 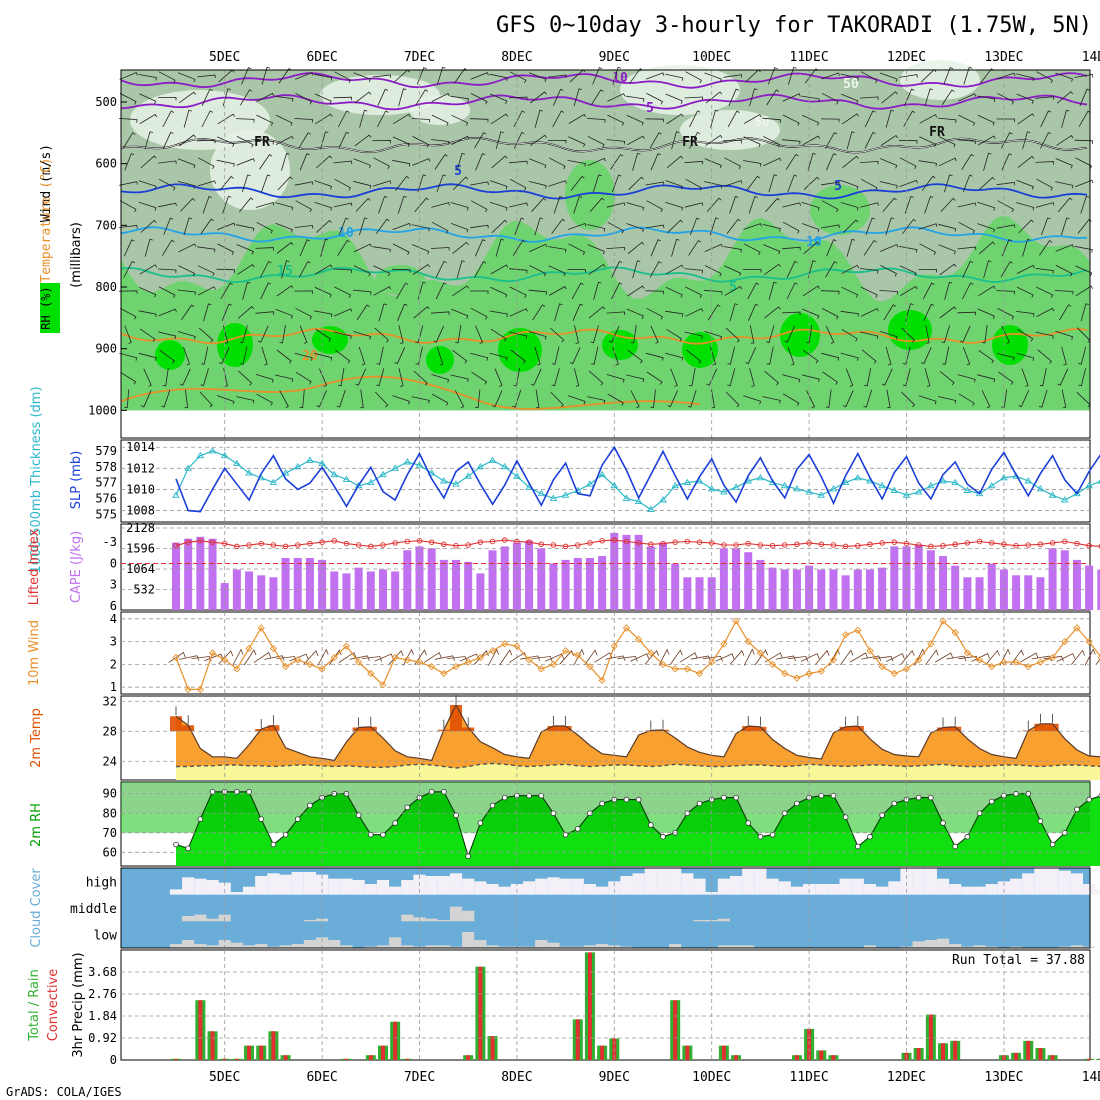 What do you see at coordinates (762, 122) in the screenshot?
I see `contour-label: 50` at bounding box center [762, 122].